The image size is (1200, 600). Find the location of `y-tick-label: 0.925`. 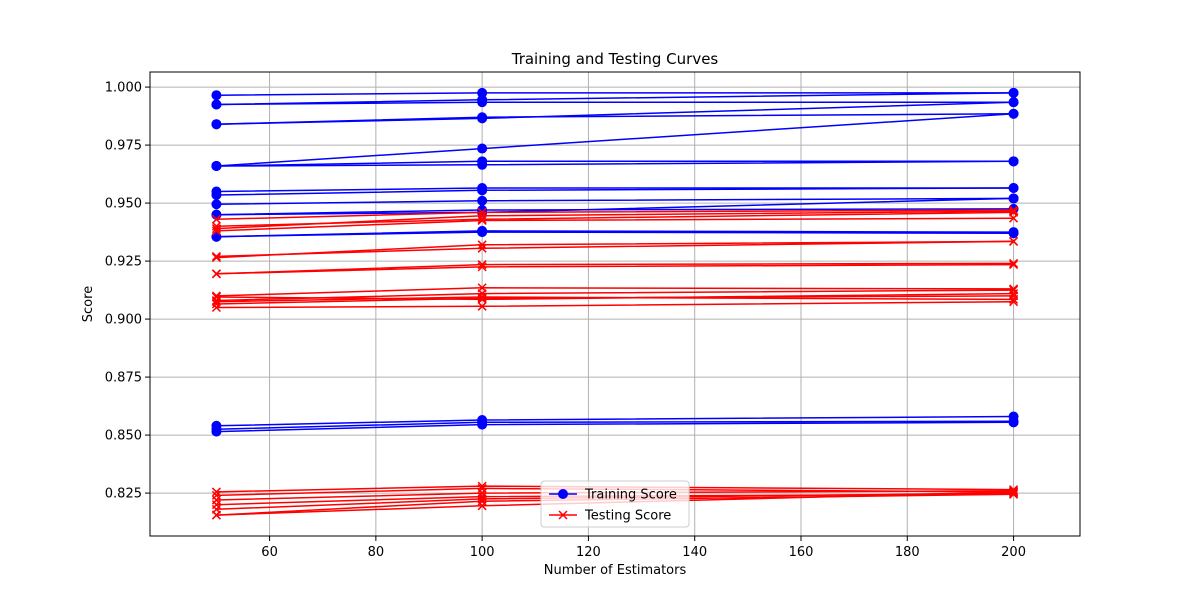

y-tick-label: 0.925 is located at coordinates (123, 262).